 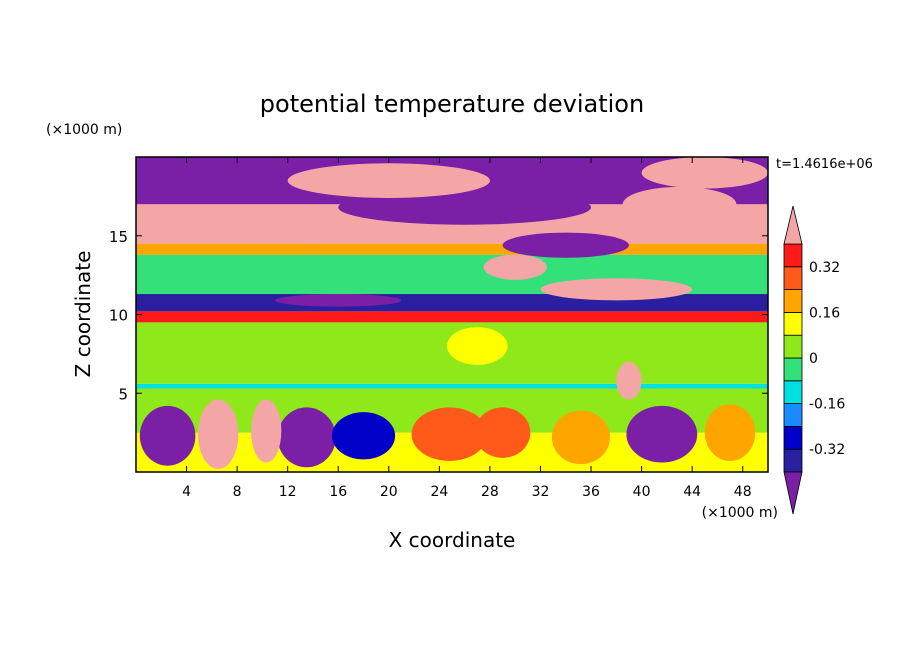 I want to click on x-tick-label: 12, so click(x=288, y=492).